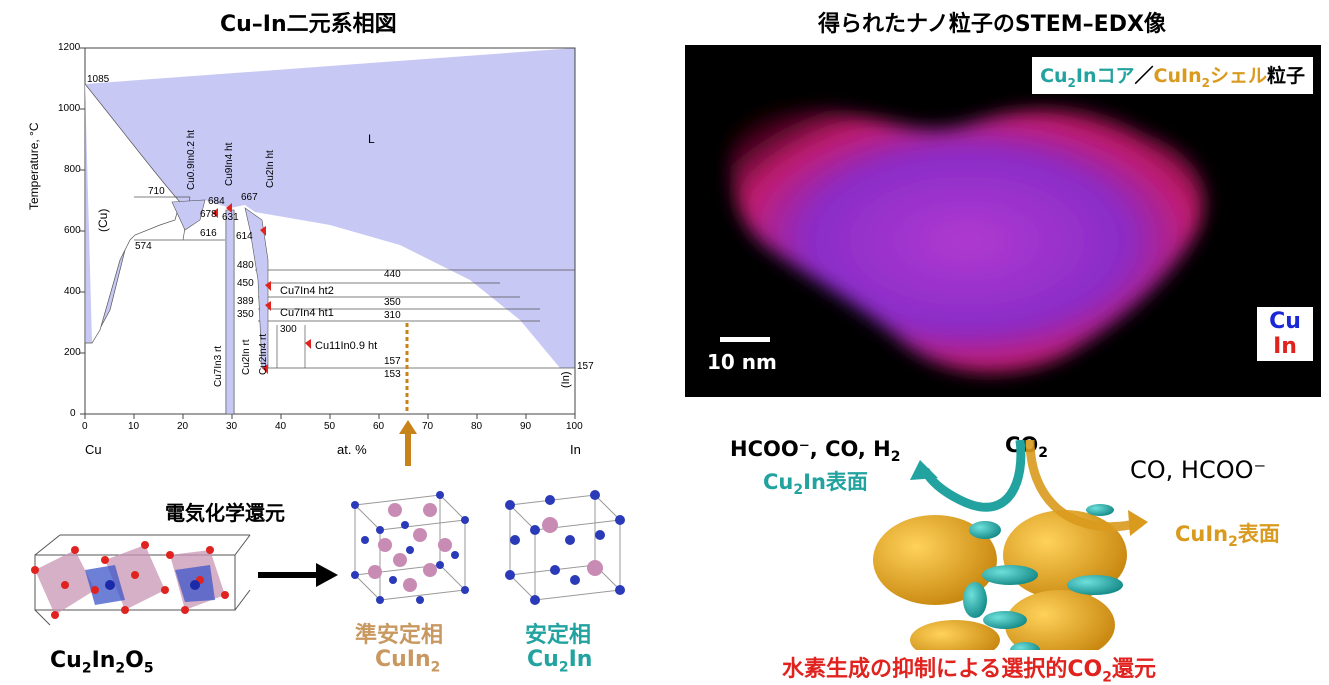 The height and width of the screenshot is (685, 1329). Describe the element at coordinates (72, 230) in the screenshot. I see `y-tick: 600` at that location.